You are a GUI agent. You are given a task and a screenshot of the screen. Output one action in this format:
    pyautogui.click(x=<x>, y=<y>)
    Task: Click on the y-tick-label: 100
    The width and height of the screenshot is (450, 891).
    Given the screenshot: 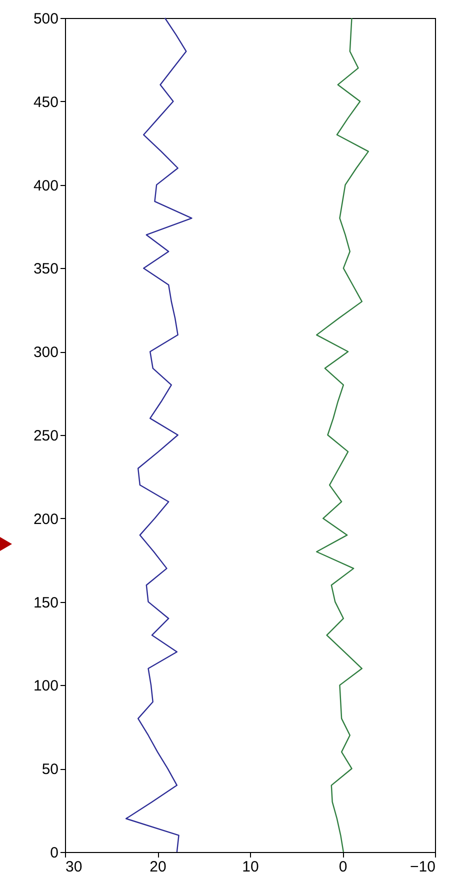 What is the action you would take?
    pyautogui.click(x=45, y=686)
    